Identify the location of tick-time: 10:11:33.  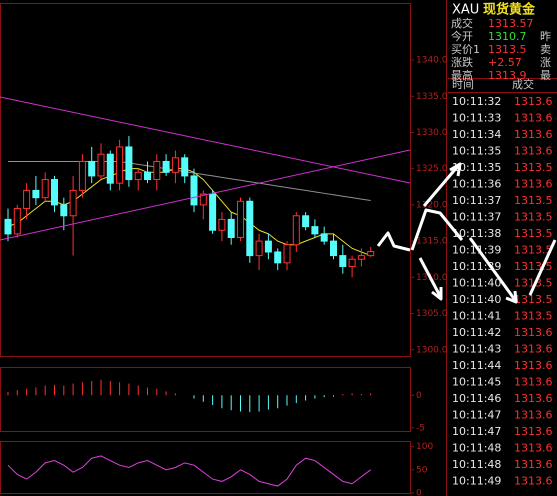
(476, 118).